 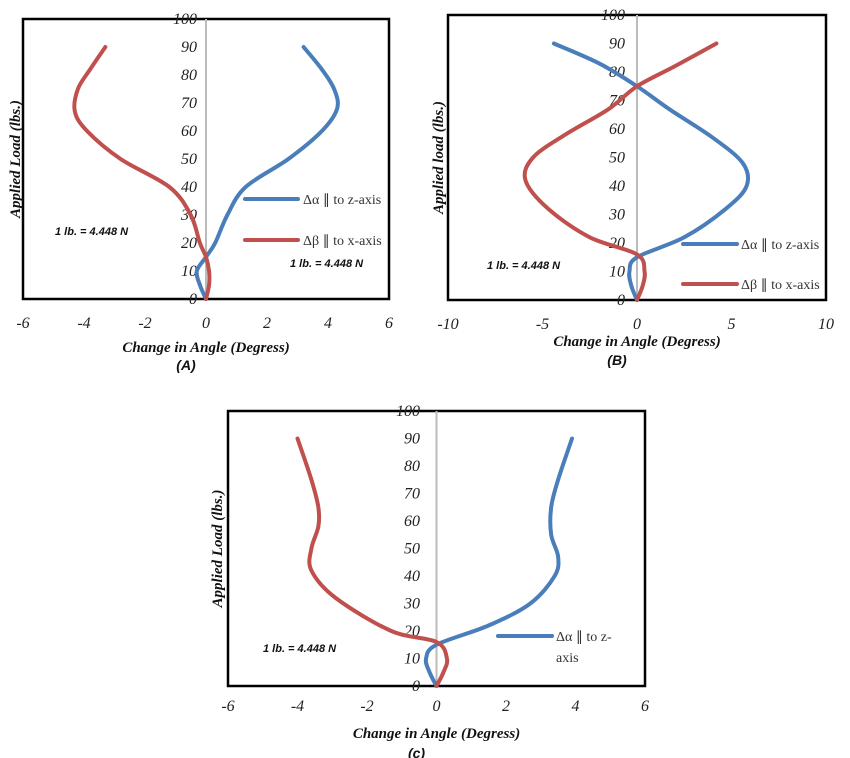 What do you see at coordinates (447, 324) in the screenshot?
I see `x-tick-label: -10` at bounding box center [447, 324].